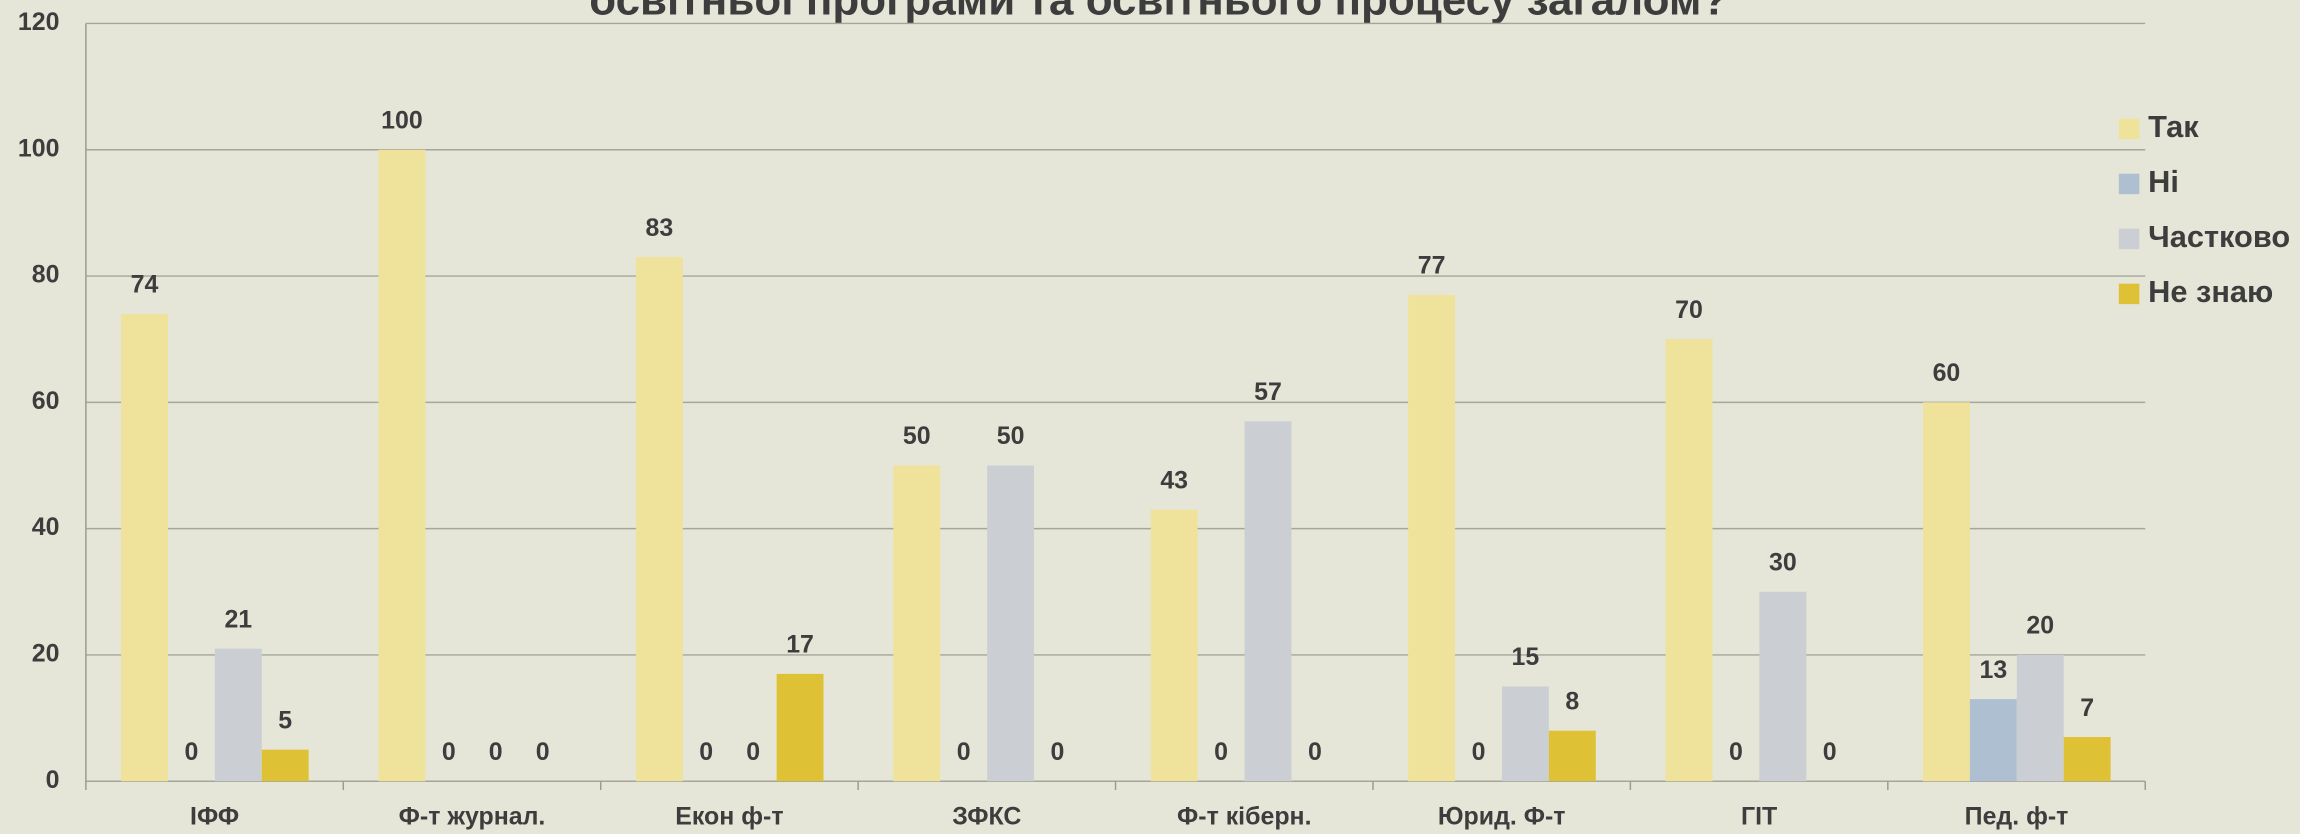 The image size is (2300, 834). Describe the element at coordinates (1993, 670) in the screenshot. I see `data-label: 13` at that location.